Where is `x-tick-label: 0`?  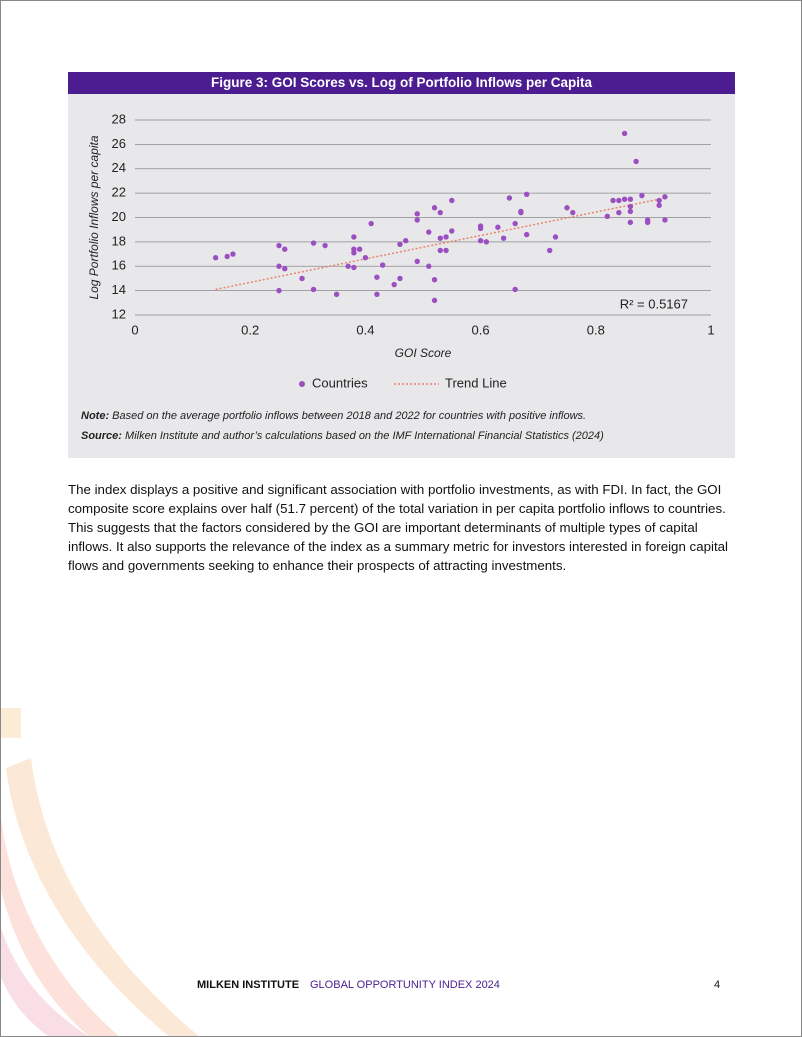 x-tick-label: 0 is located at coordinates (134, 329).